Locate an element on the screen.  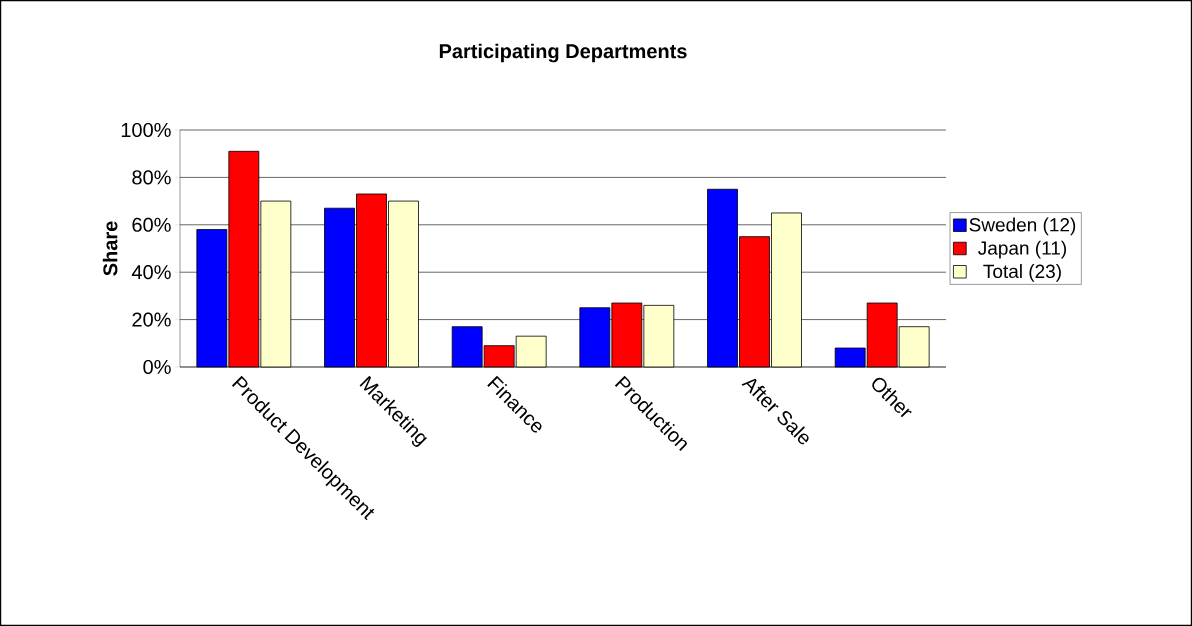
legend-label: Total (23) is located at coordinates (1022, 273).